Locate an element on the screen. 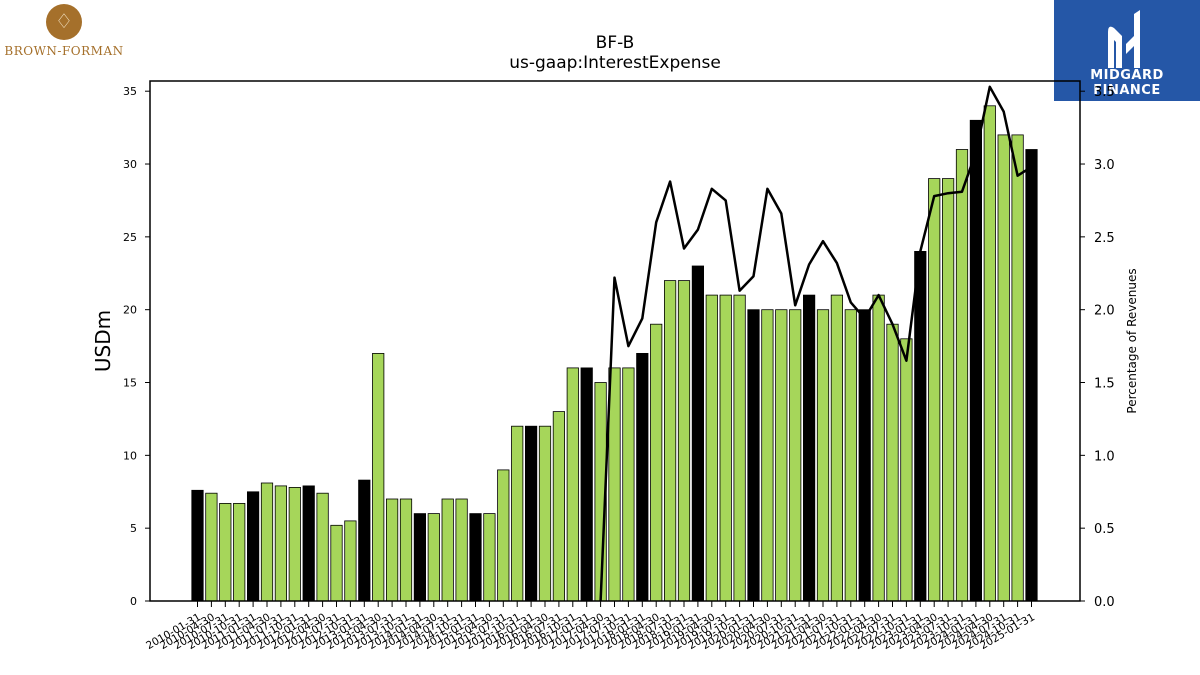  midgard-wordmark: MIDGARD FINANCE is located at coordinates (1127, 83).